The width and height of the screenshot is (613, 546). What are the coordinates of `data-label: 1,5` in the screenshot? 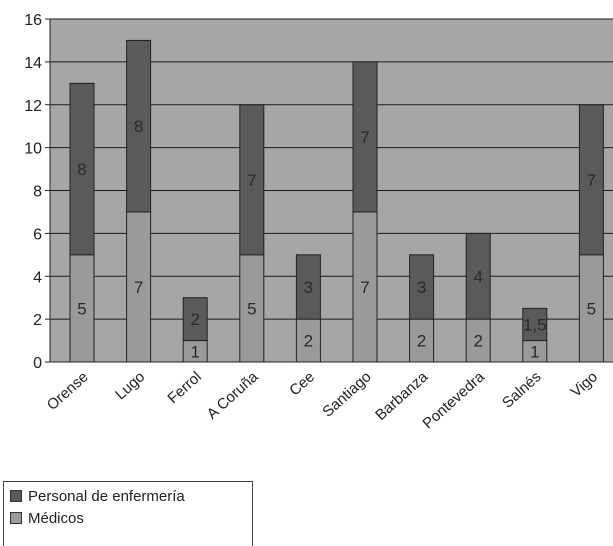 It's located at (535, 324).